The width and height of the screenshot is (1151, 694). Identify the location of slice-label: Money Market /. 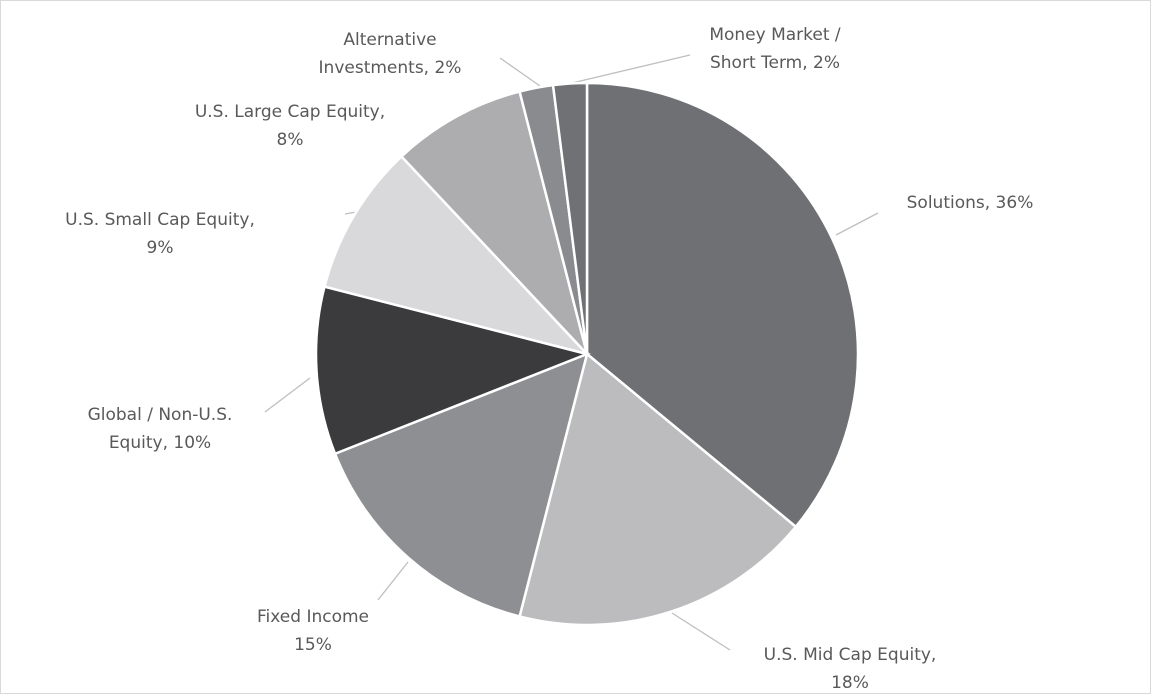
(775, 35).